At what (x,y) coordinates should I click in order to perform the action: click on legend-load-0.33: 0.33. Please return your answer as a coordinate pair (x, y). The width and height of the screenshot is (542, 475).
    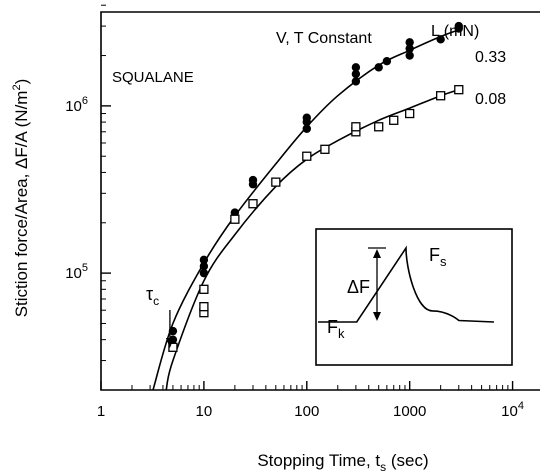
    Looking at the image, I should click on (490, 57).